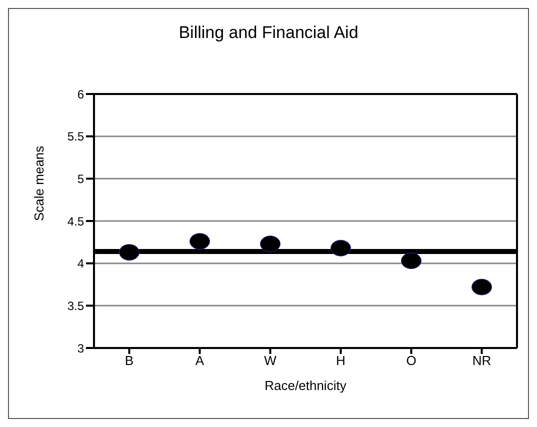 The width and height of the screenshot is (537, 427). Describe the element at coordinates (271, 360) in the screenshot. I see `x-tick-label: W` at that location.